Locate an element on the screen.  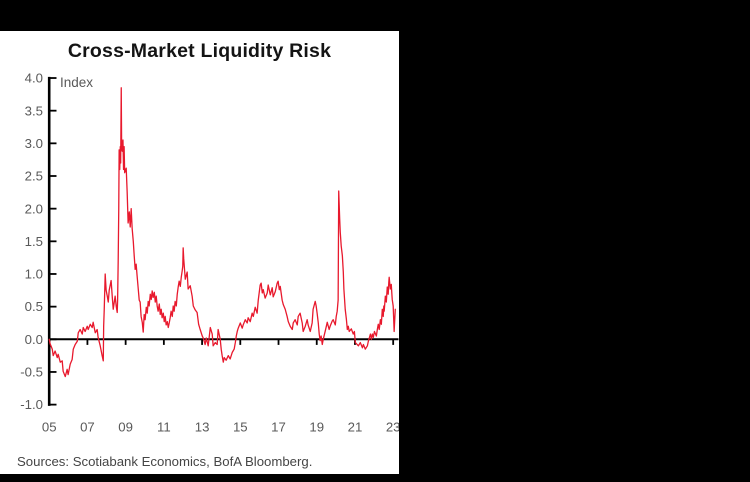
x-tick-label: 13 is located at coordinates (202, 427).